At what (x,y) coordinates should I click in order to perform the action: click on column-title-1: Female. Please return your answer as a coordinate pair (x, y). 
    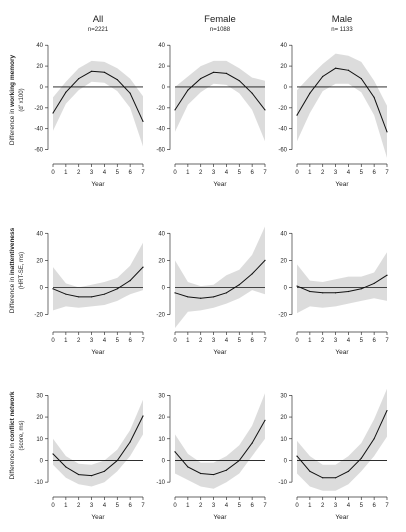
    Looking at the image, I should click on (220, 19).